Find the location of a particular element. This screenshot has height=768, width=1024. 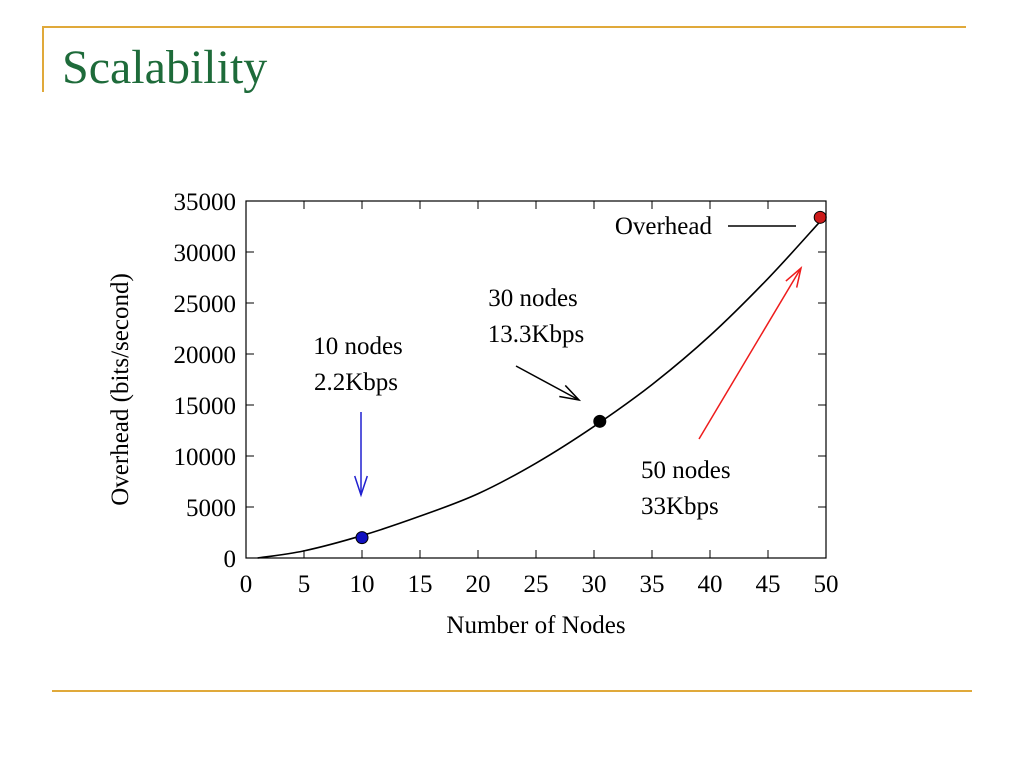

slide-title: Scalability is located at coordinates (165, 67).